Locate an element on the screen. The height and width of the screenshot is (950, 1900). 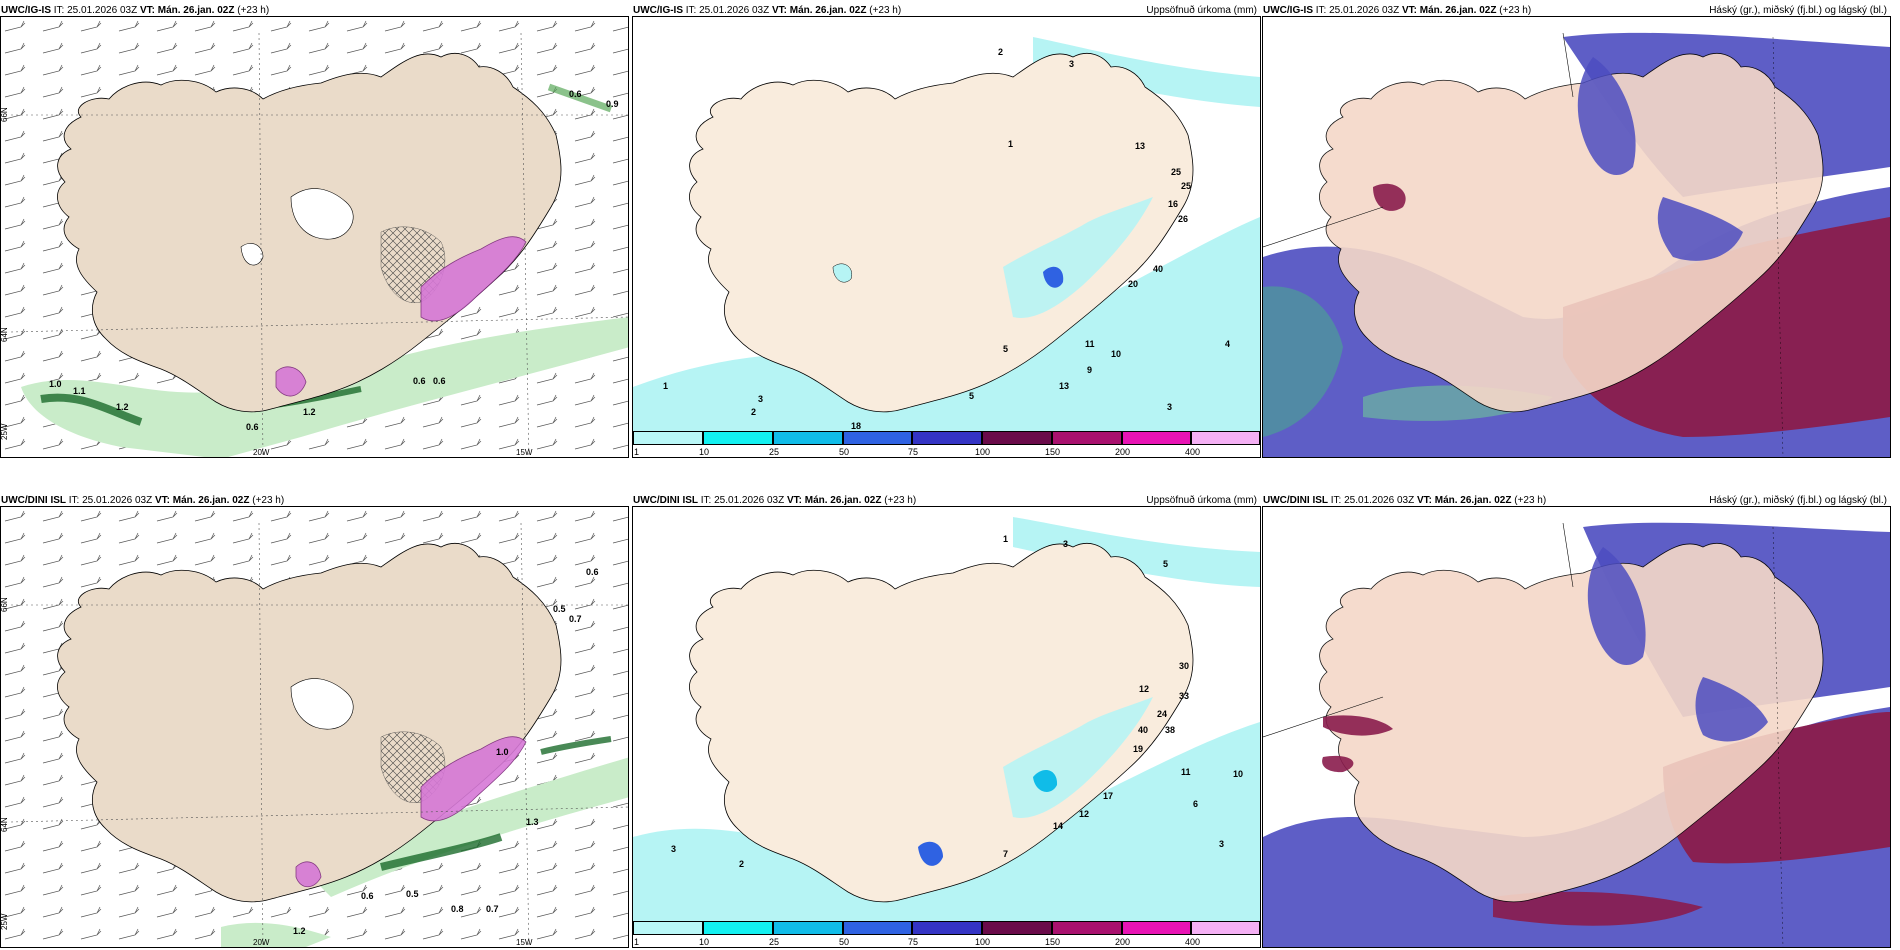
precip-value: 7 is located at coordinates (1005, 854).